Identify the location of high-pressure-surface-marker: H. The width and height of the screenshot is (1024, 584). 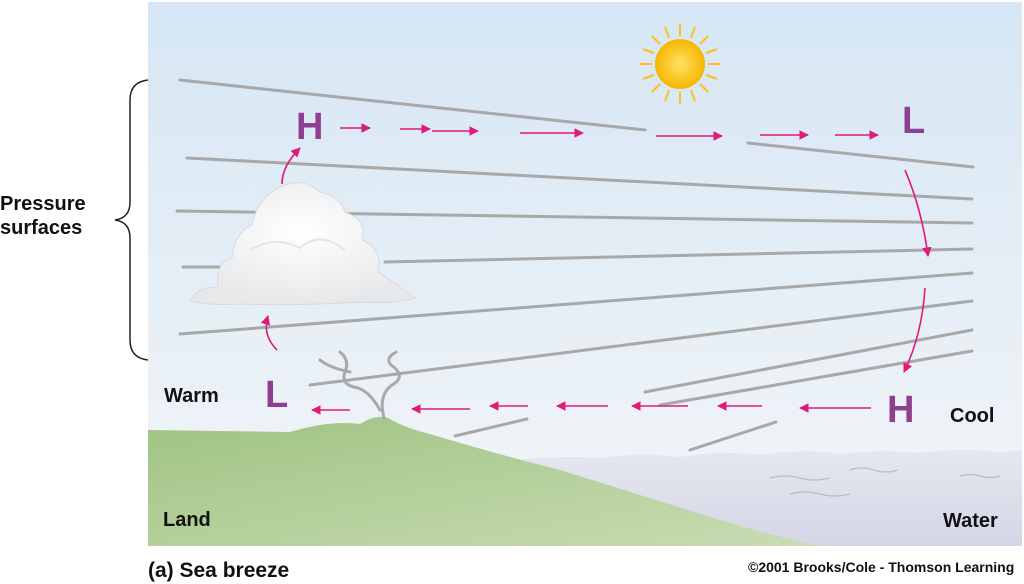
(901, 410).